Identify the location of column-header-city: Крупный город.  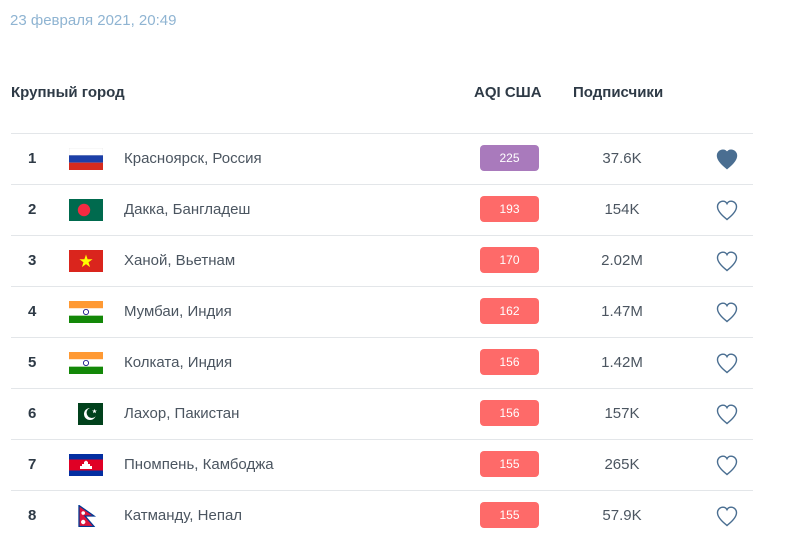
(68, 92).